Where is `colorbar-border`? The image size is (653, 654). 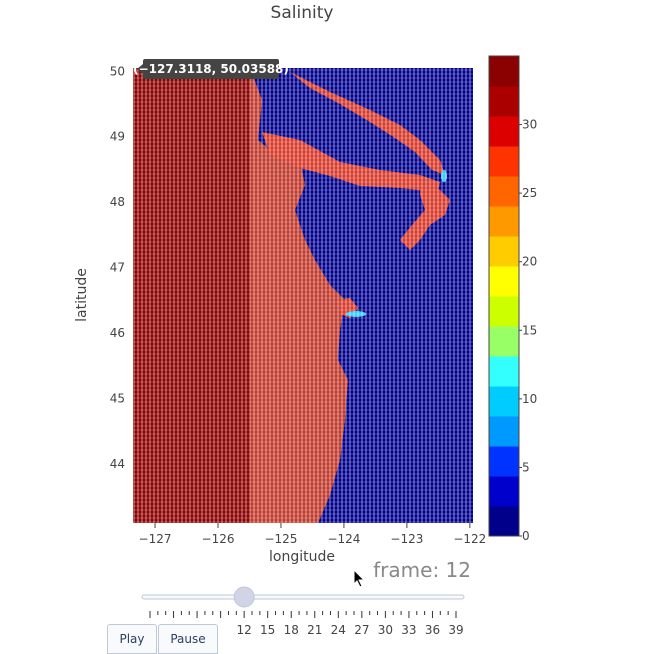 colorbar-border is located at coordinates (504, 296).